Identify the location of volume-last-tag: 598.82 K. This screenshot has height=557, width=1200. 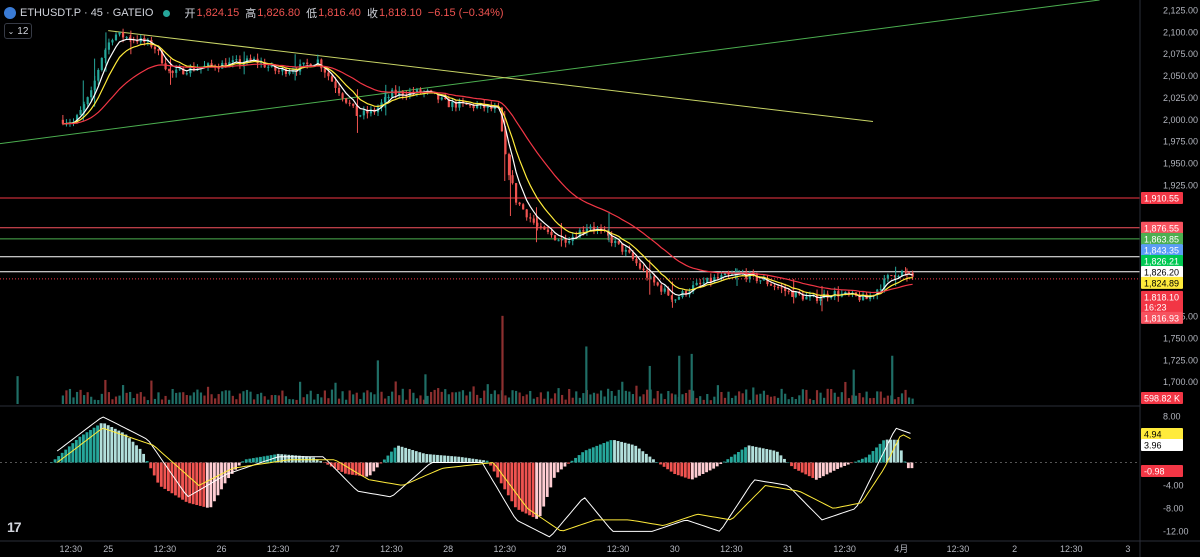
(1162, 399).